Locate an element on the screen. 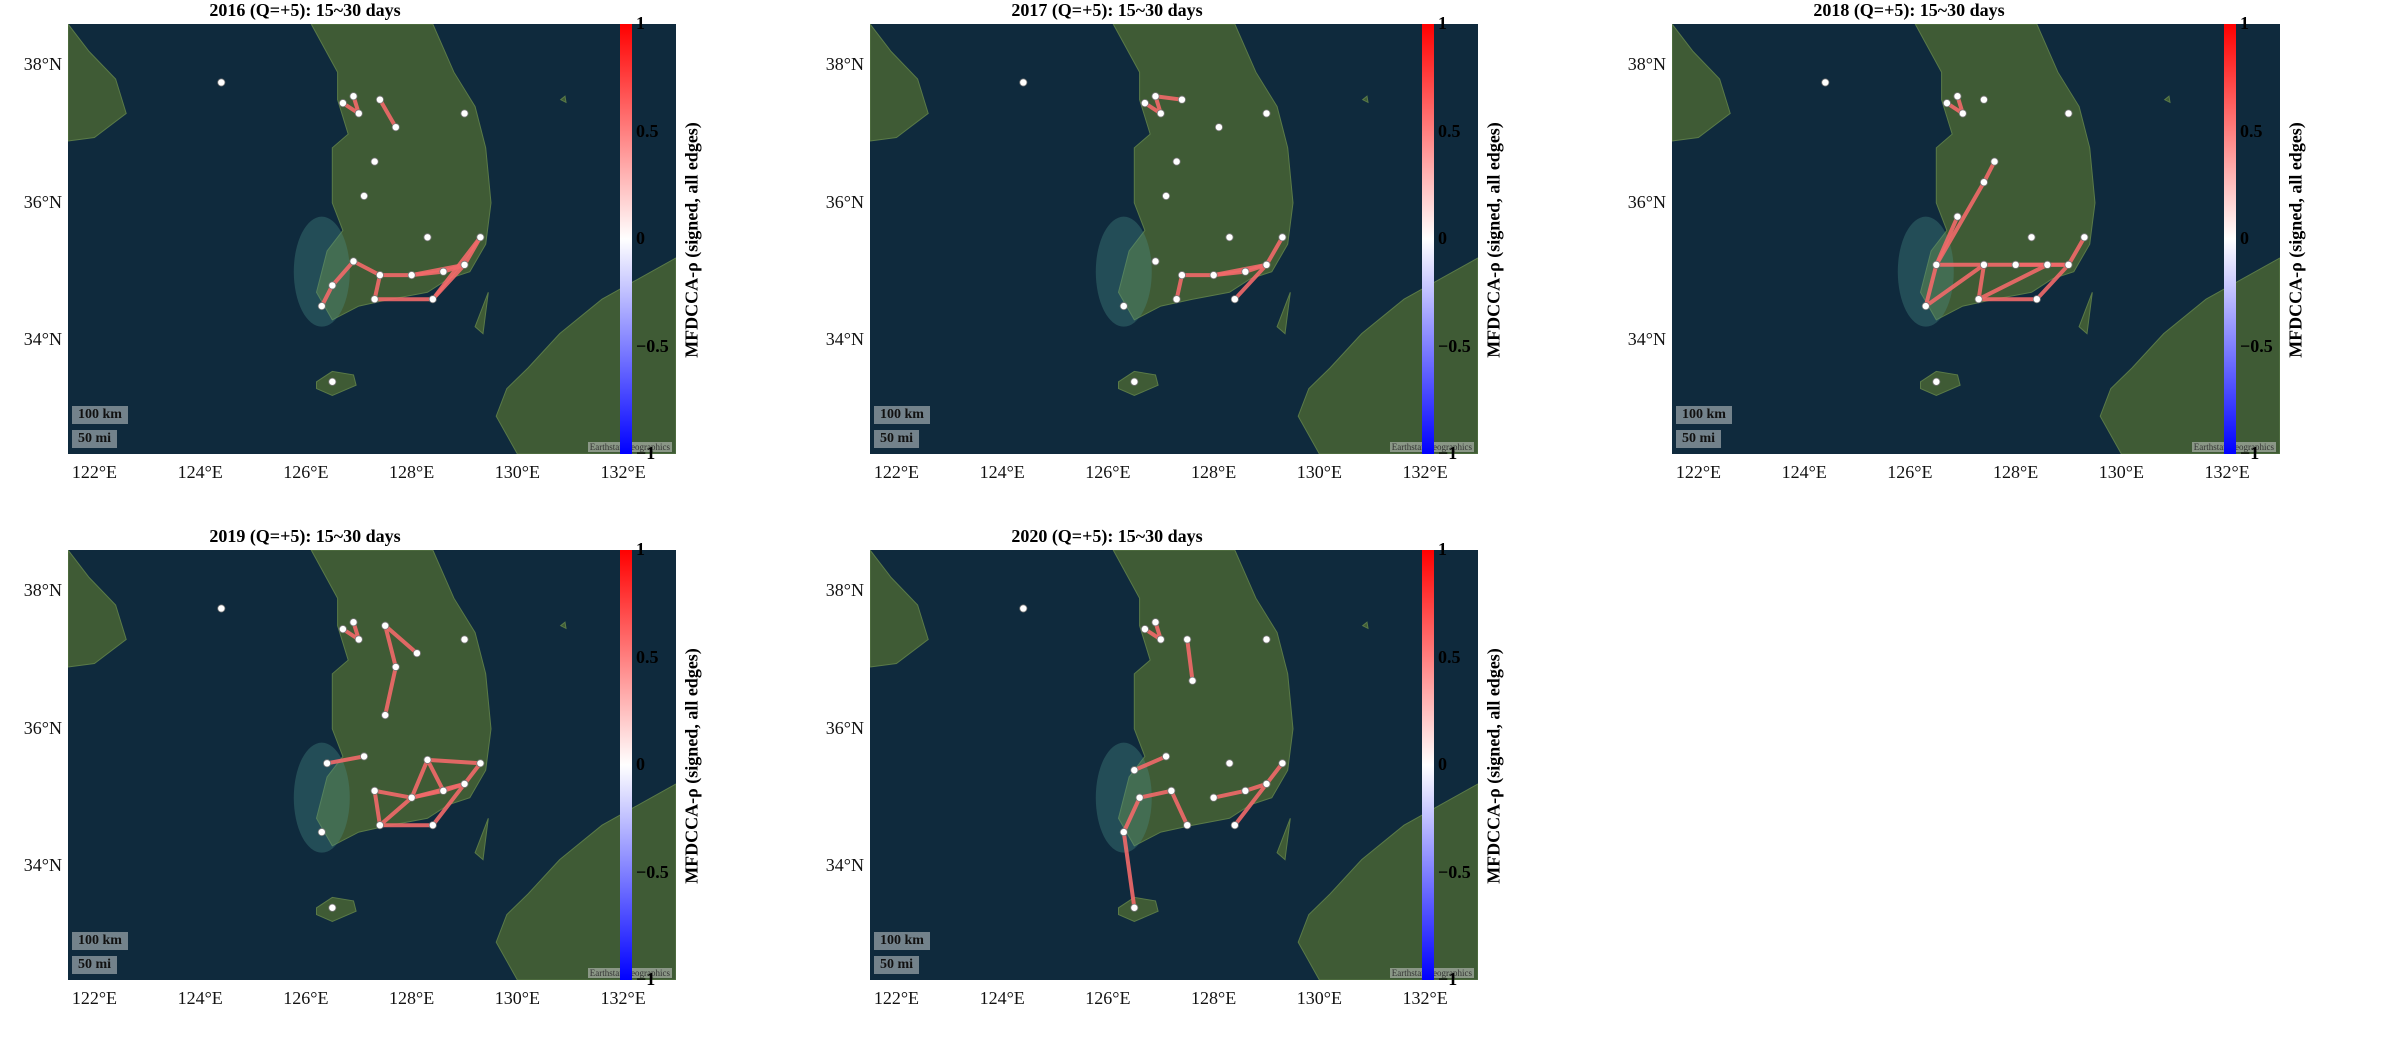  lat-tick-label: 38°N is located at coordinates (844, 64).